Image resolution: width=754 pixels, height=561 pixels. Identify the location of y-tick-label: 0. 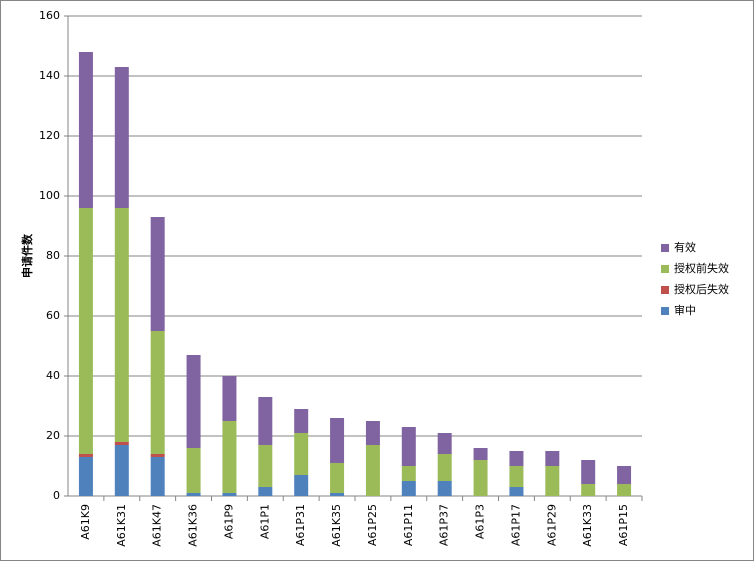
(56, 495).